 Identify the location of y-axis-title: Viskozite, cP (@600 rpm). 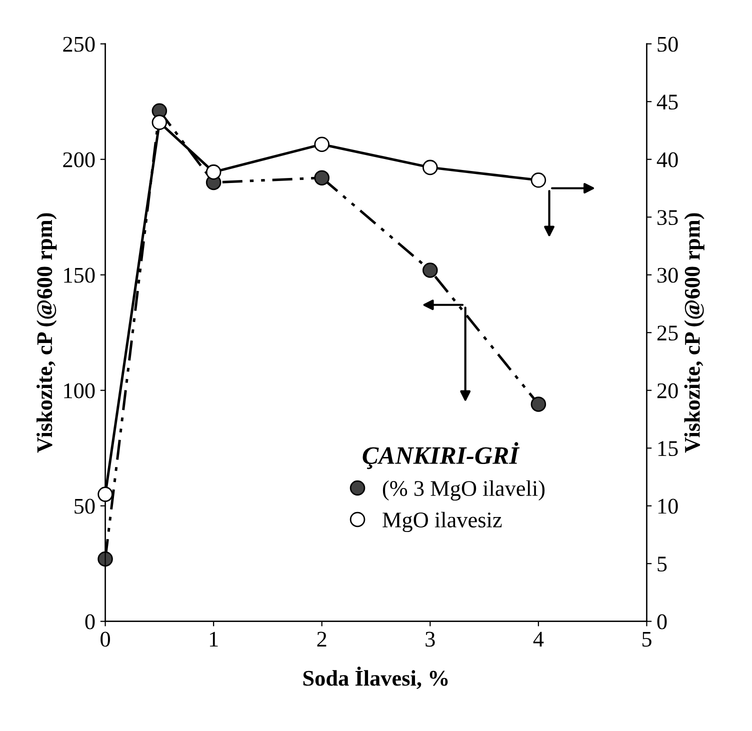
(46, 333).